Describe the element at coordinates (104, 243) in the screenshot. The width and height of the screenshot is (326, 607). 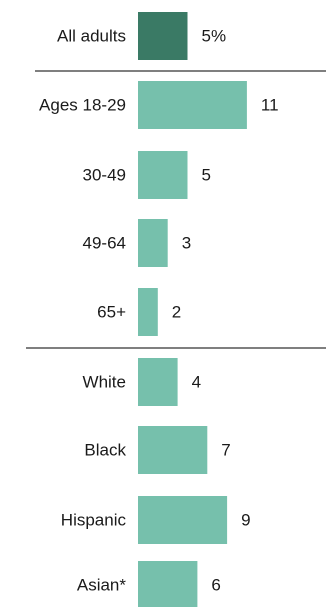
I see `category-label-49-64: 49-64` at that location.